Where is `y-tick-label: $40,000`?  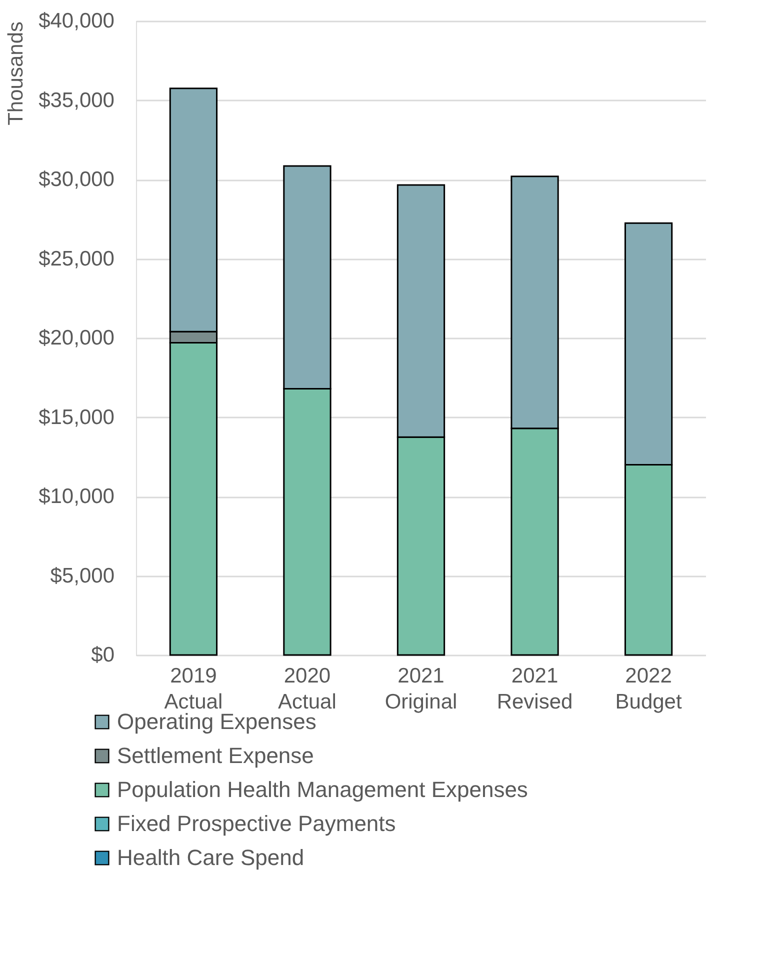 y-tick-label: $40,000 is located at coordinates (76, 21).